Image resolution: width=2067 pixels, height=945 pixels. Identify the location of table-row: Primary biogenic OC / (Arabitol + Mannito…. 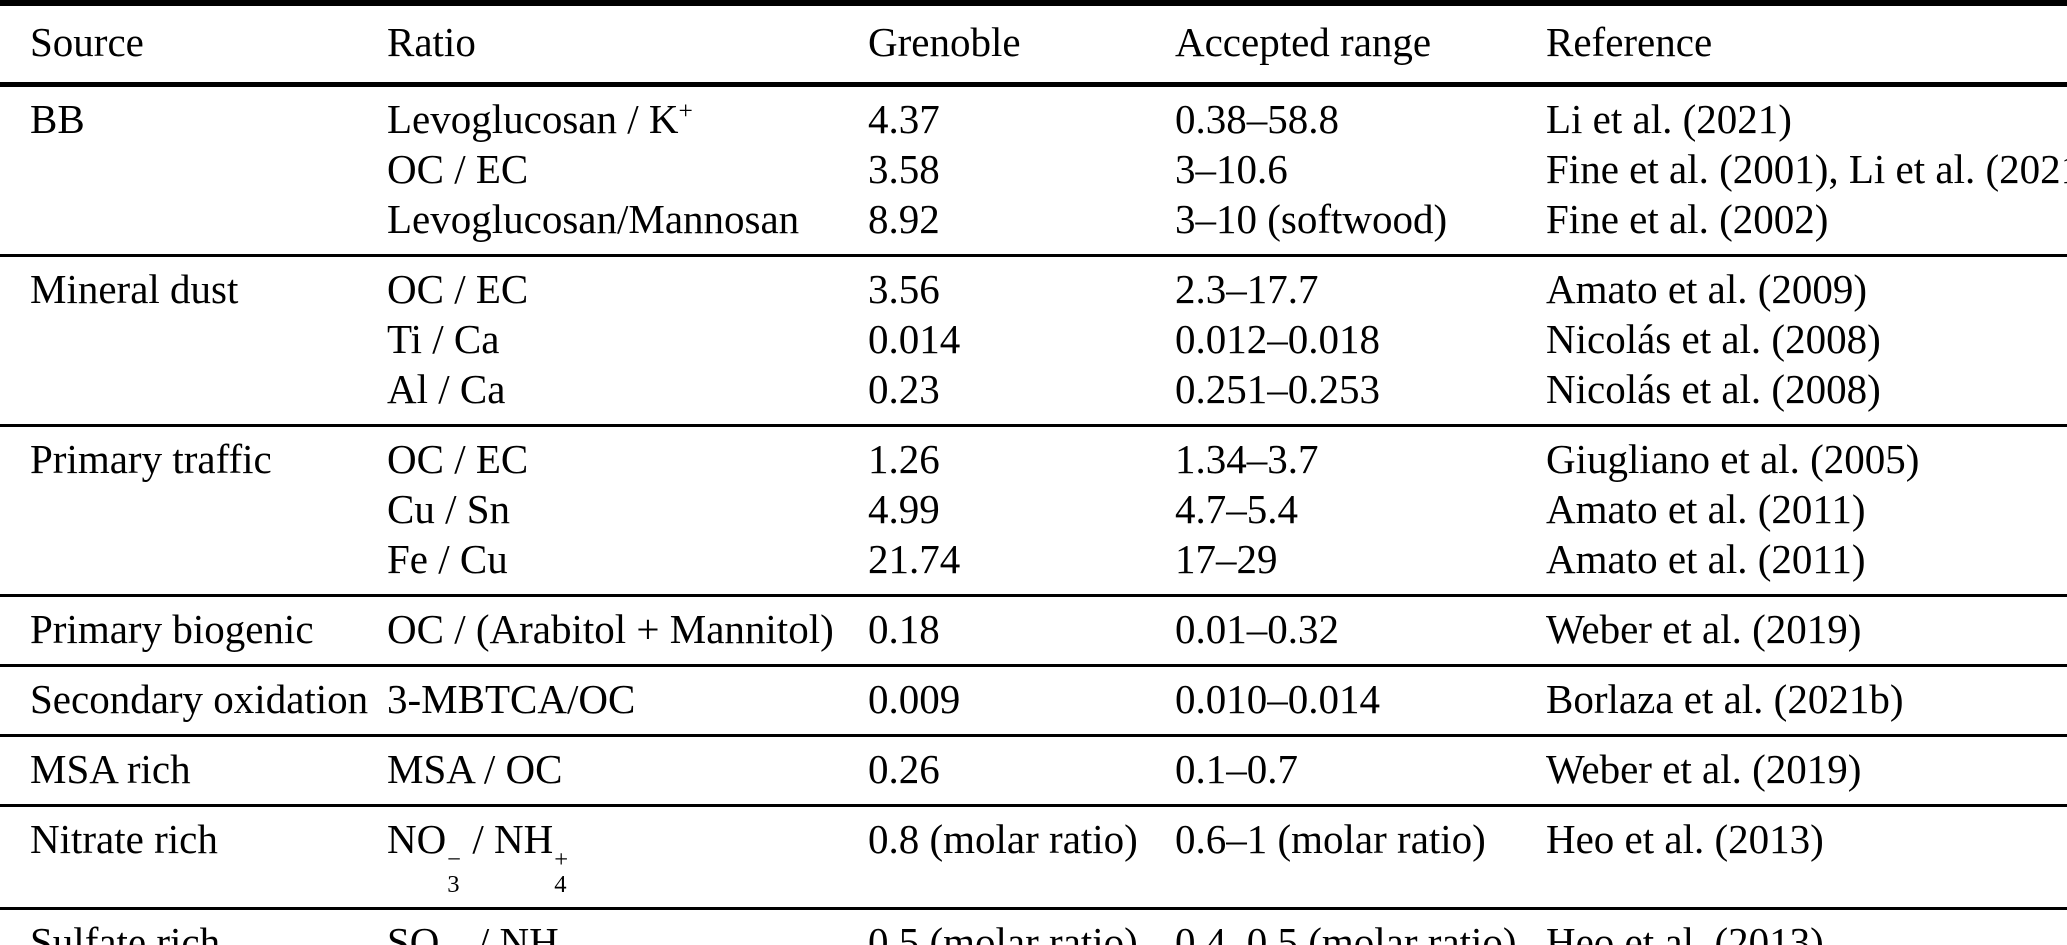
(1033, 631).